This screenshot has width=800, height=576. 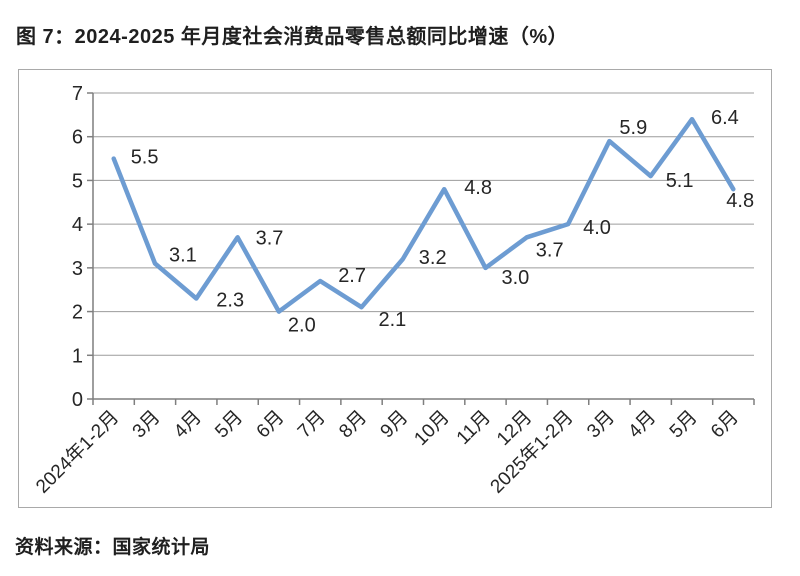 What do you see at coordinates (633, 128) in the screenshot?
I see `data-label: 5.9` at bounding box center [633, 128].